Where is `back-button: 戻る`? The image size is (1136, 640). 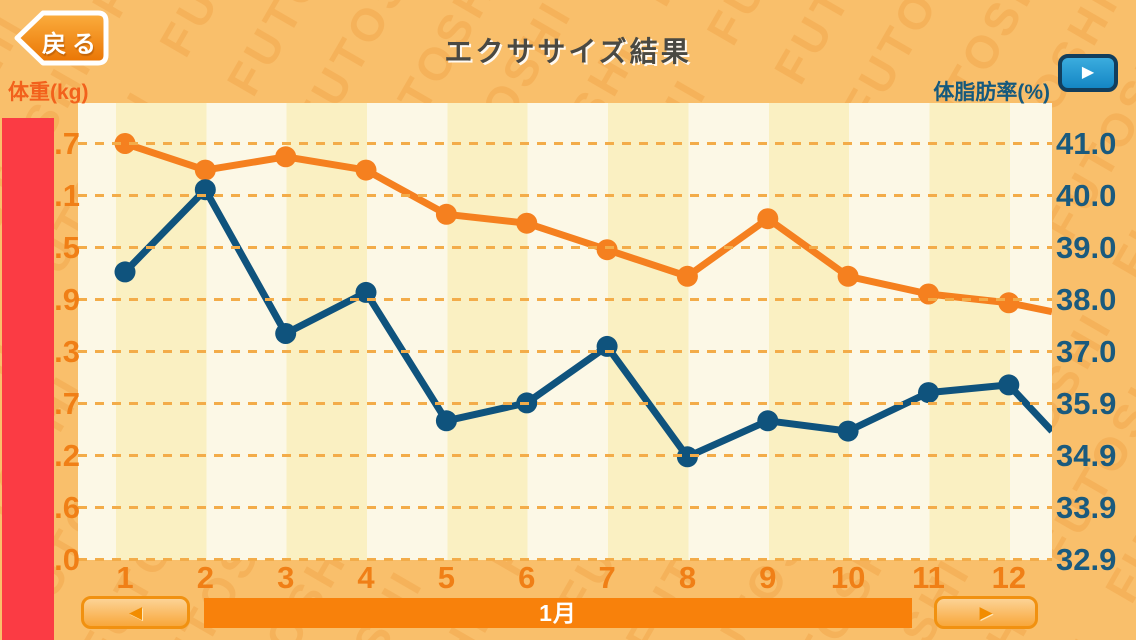 back-button: 戻る is located at coordinates (61, 39).